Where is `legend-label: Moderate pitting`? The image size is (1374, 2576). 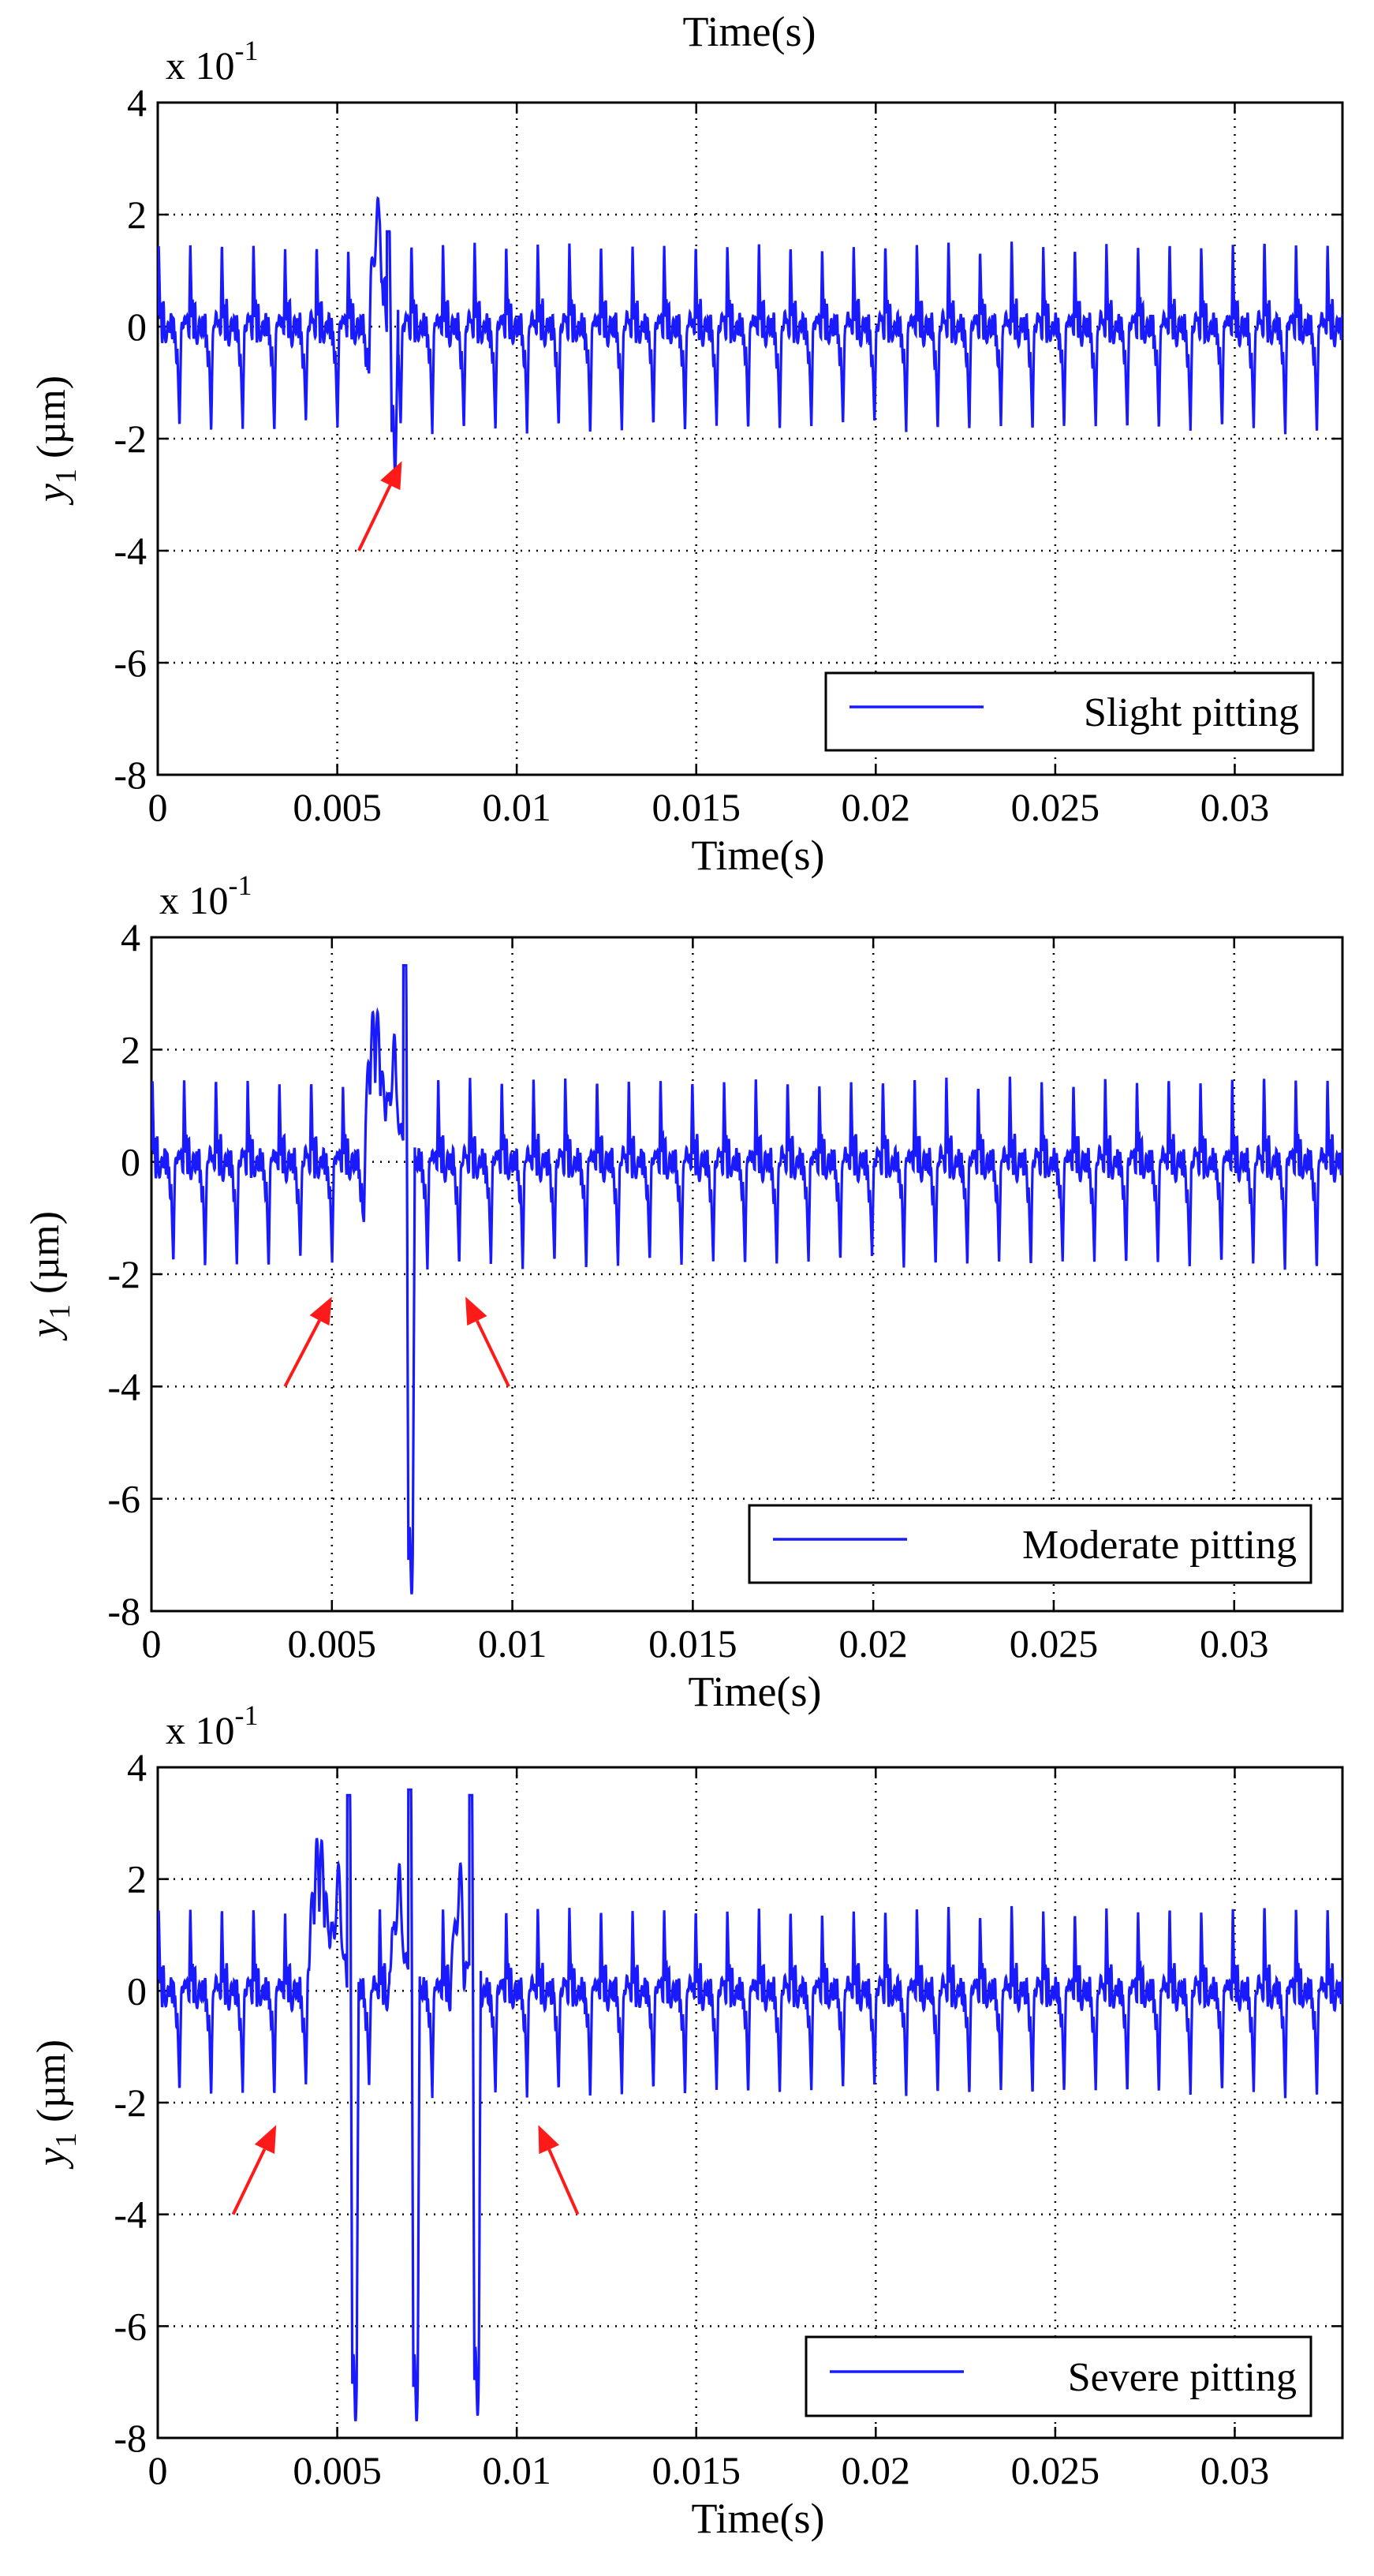 legend-label: Moderate pitting is located at coordinates (1160, 1545).